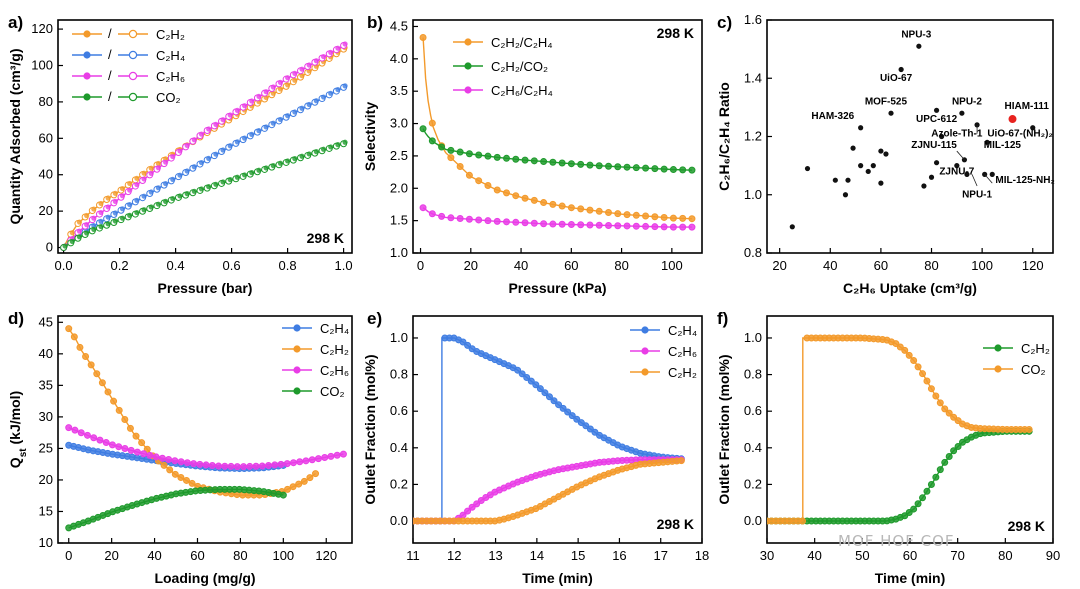  Describe the element at coordinates (46, 510) in the screenshot. I see `y-tick-label: 15` at that location.